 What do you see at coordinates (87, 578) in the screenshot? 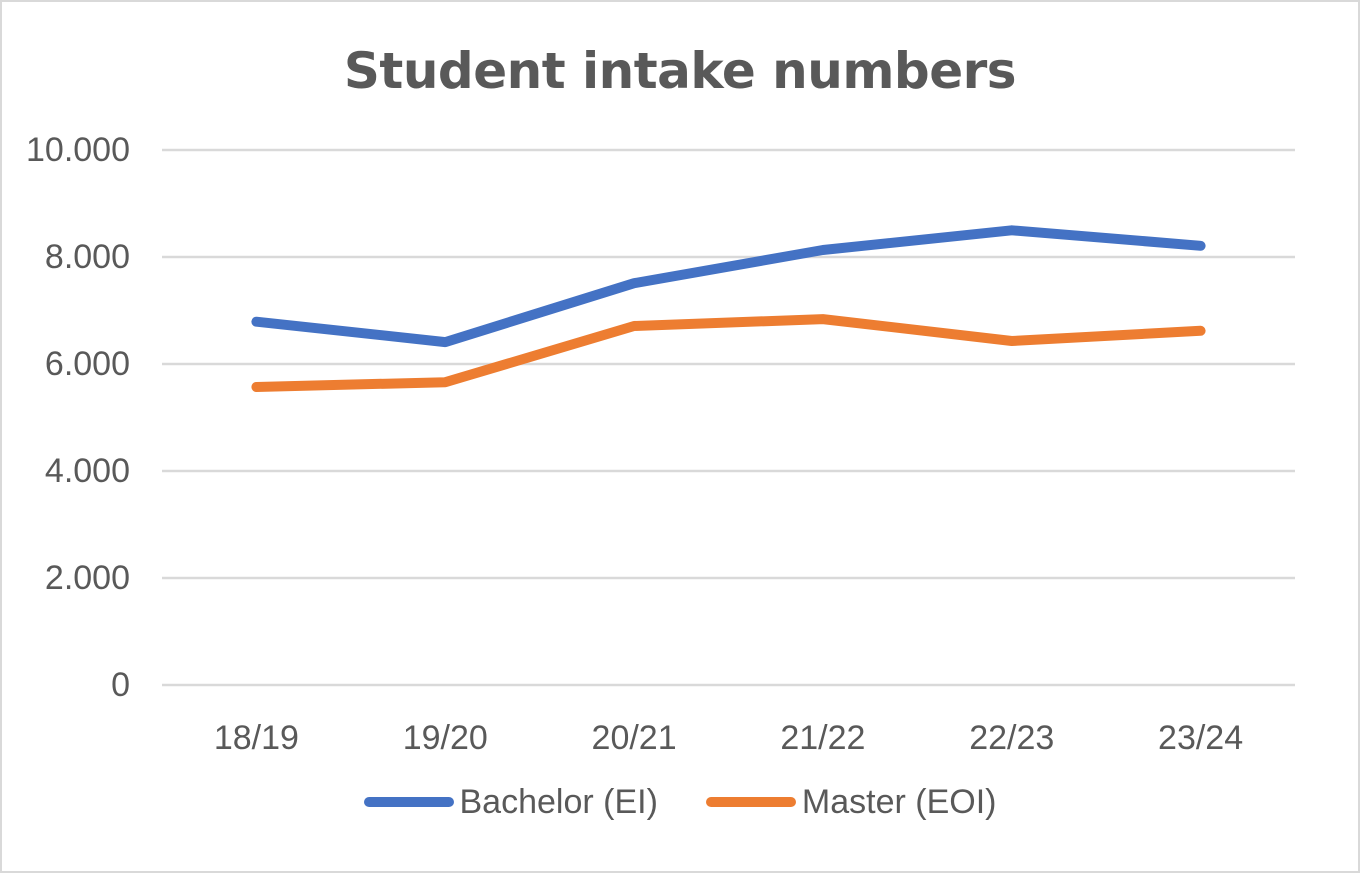
I see `y-tick-label: 2.000` at bounding box center [87, 578].